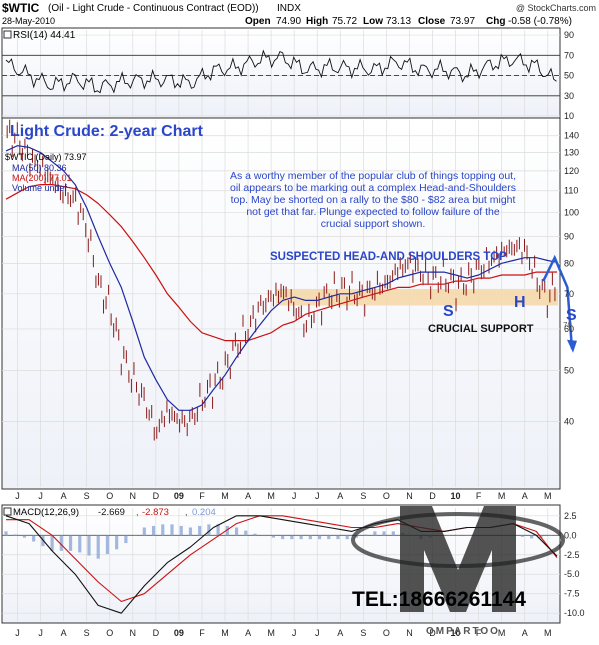 The height and width of the screenshot is (645, 599). What do you see at coordinates (288, 21) in the screenshot?
I see `ohlc-open-value: 74.90` at bounding box center [288, 21].